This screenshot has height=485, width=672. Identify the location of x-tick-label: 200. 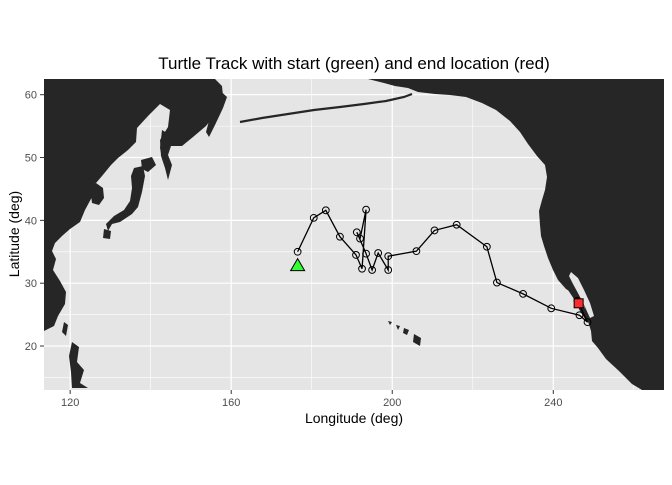
(392, 403).